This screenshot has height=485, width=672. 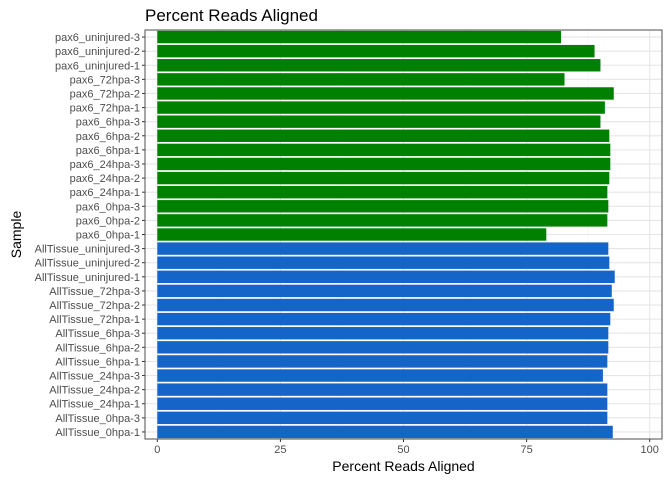 What do you see at coordinates (87, 278) in the screenshot?
I see `y-tick-label: AllTissue_uninjured-1` at bounding box center [87, 278].